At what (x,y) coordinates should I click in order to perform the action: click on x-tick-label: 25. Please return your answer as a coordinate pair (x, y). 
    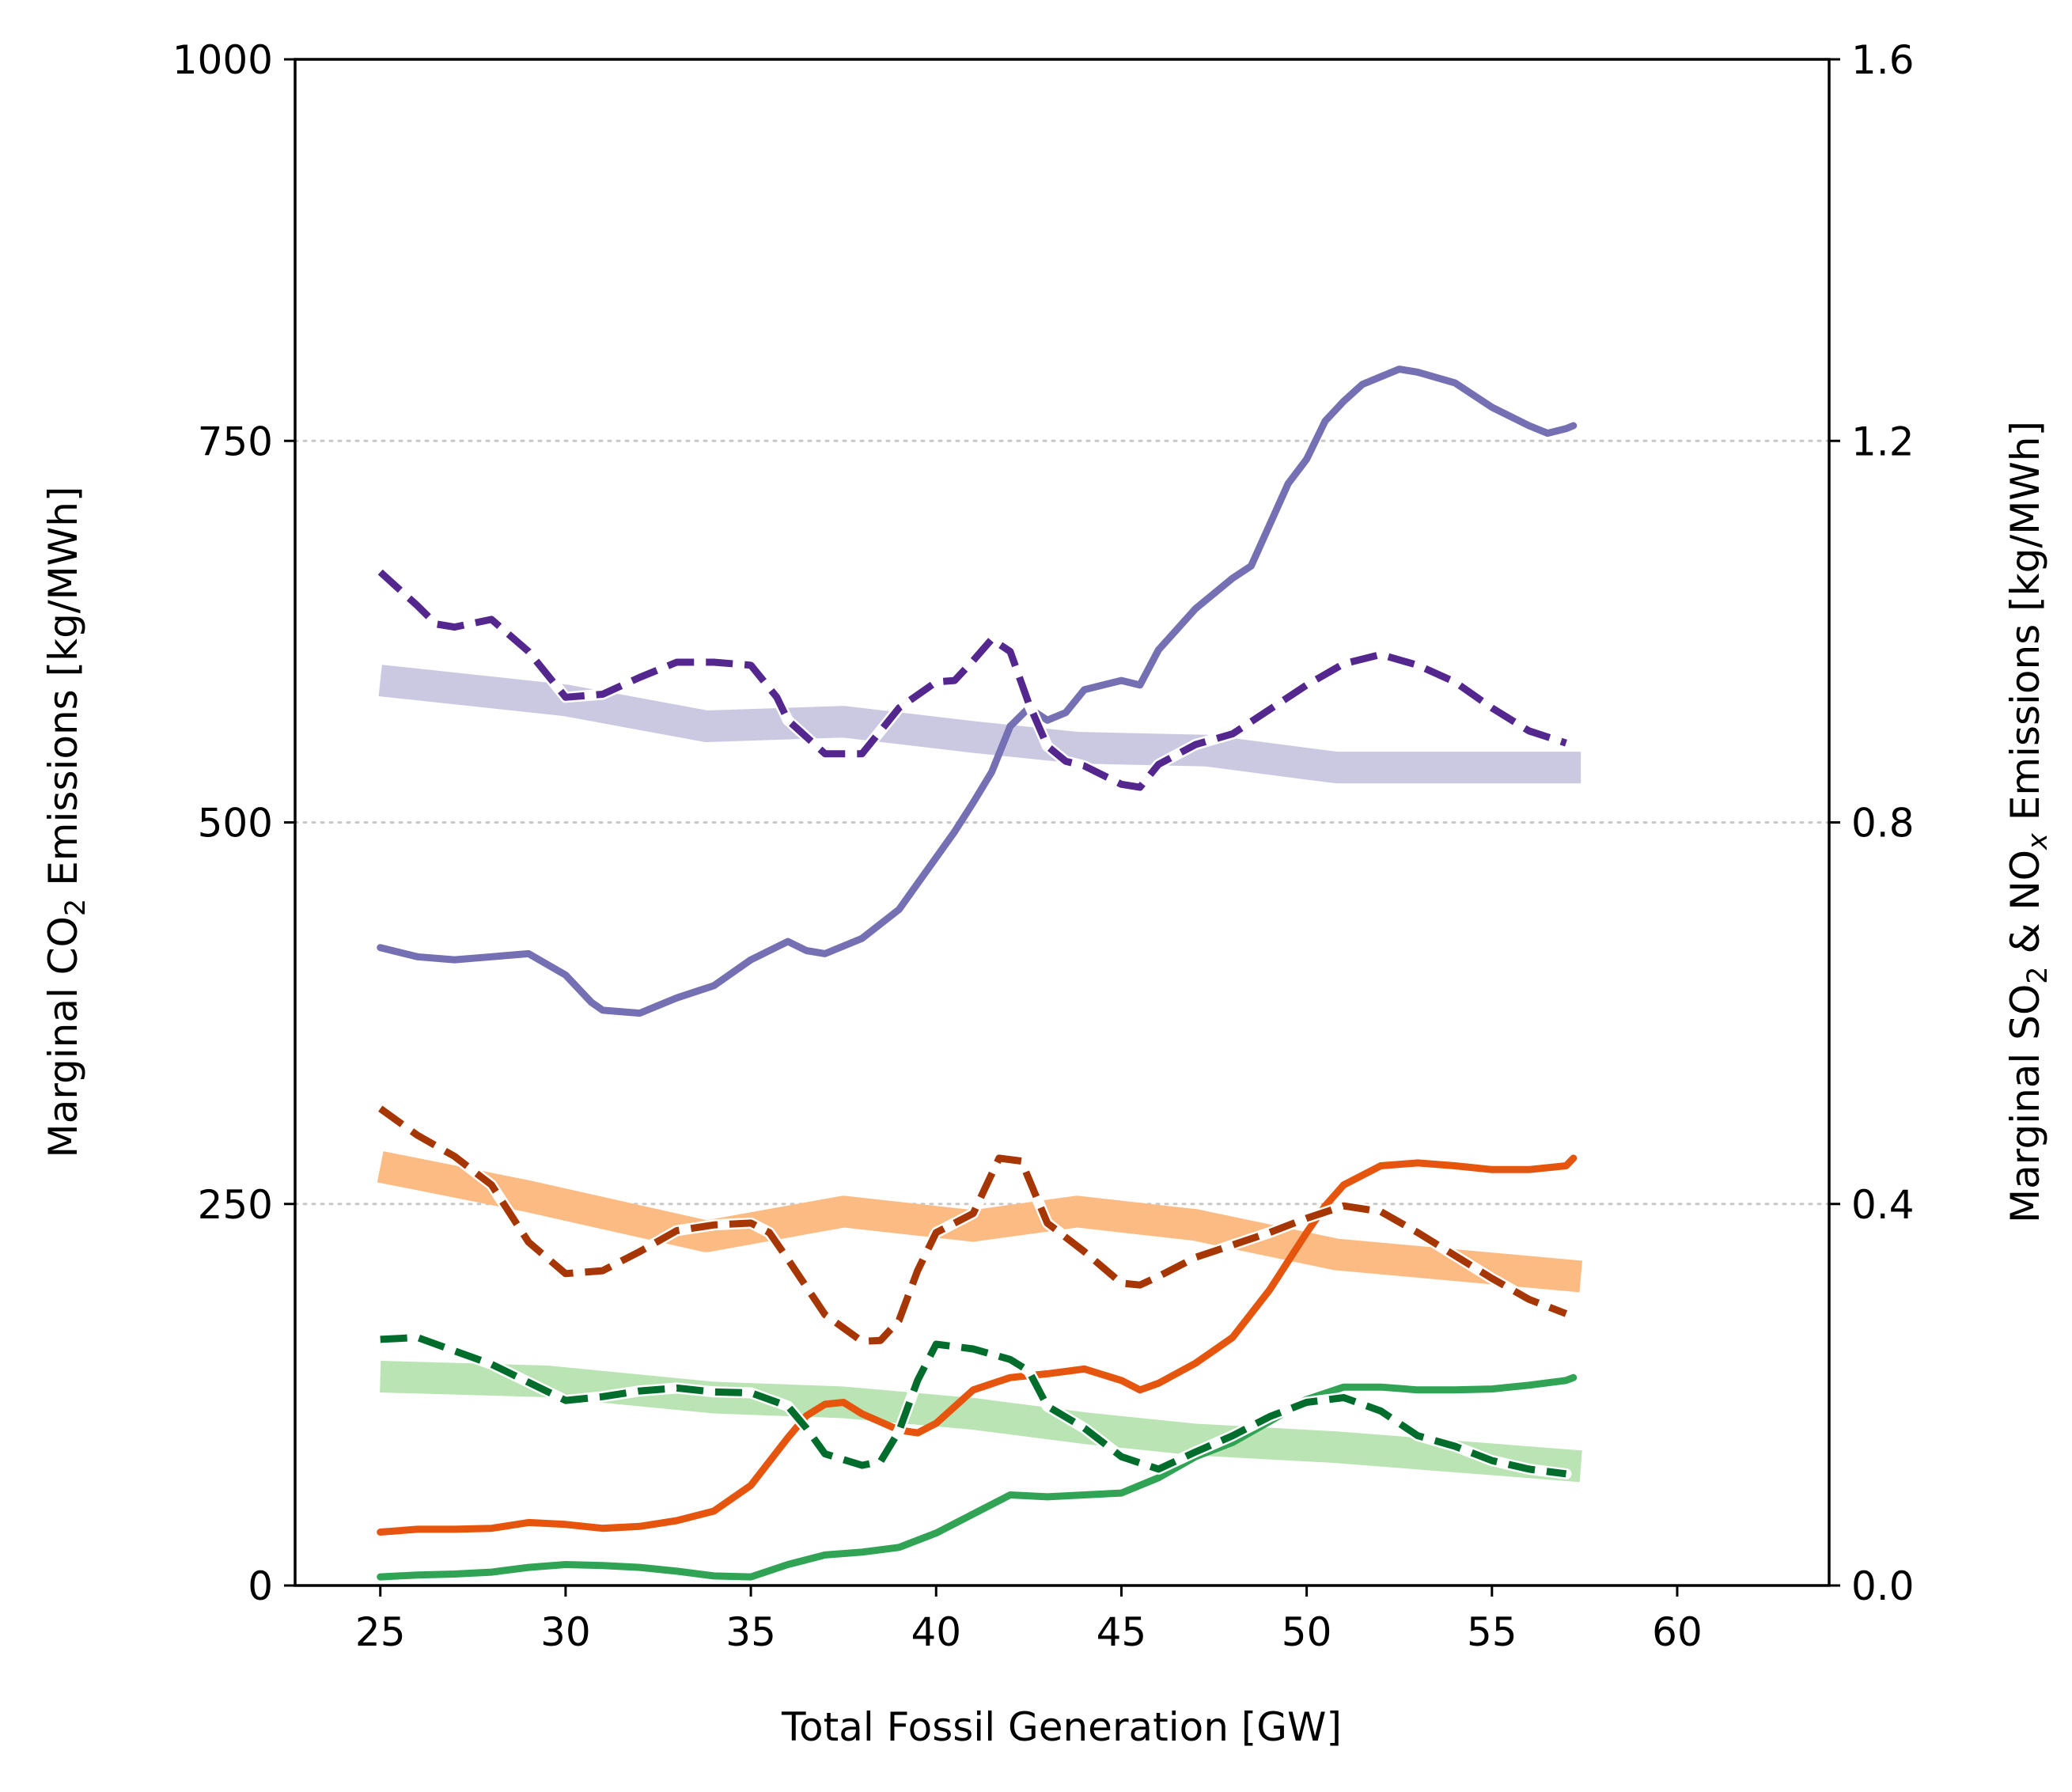
    Looking at the image, I should click on (380, 1632).